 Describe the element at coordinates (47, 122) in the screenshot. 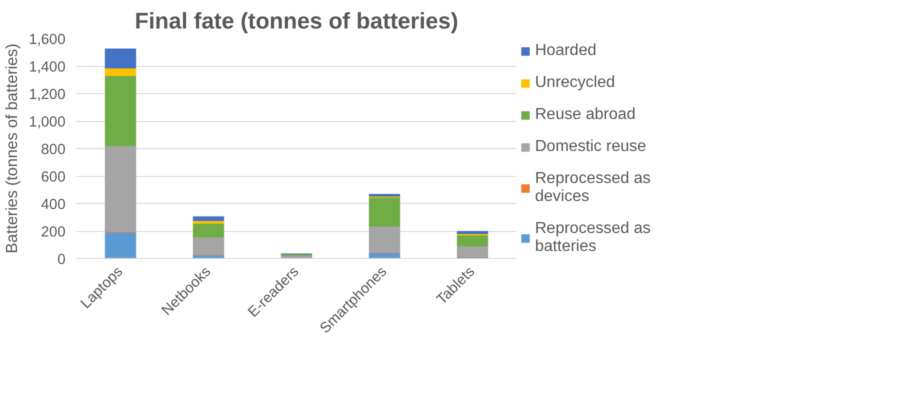

I see `y-tick-label: 1,000` at that location.